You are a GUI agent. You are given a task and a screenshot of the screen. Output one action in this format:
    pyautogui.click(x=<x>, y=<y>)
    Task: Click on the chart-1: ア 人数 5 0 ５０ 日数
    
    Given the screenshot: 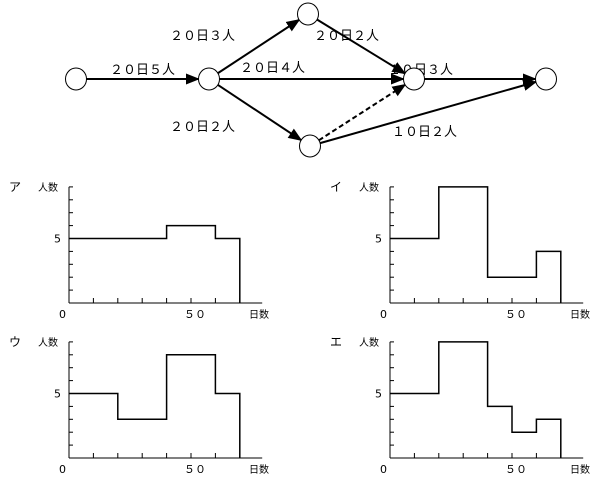 What is the action you would take?
    pyautogui.click(x=139, y=250)
    